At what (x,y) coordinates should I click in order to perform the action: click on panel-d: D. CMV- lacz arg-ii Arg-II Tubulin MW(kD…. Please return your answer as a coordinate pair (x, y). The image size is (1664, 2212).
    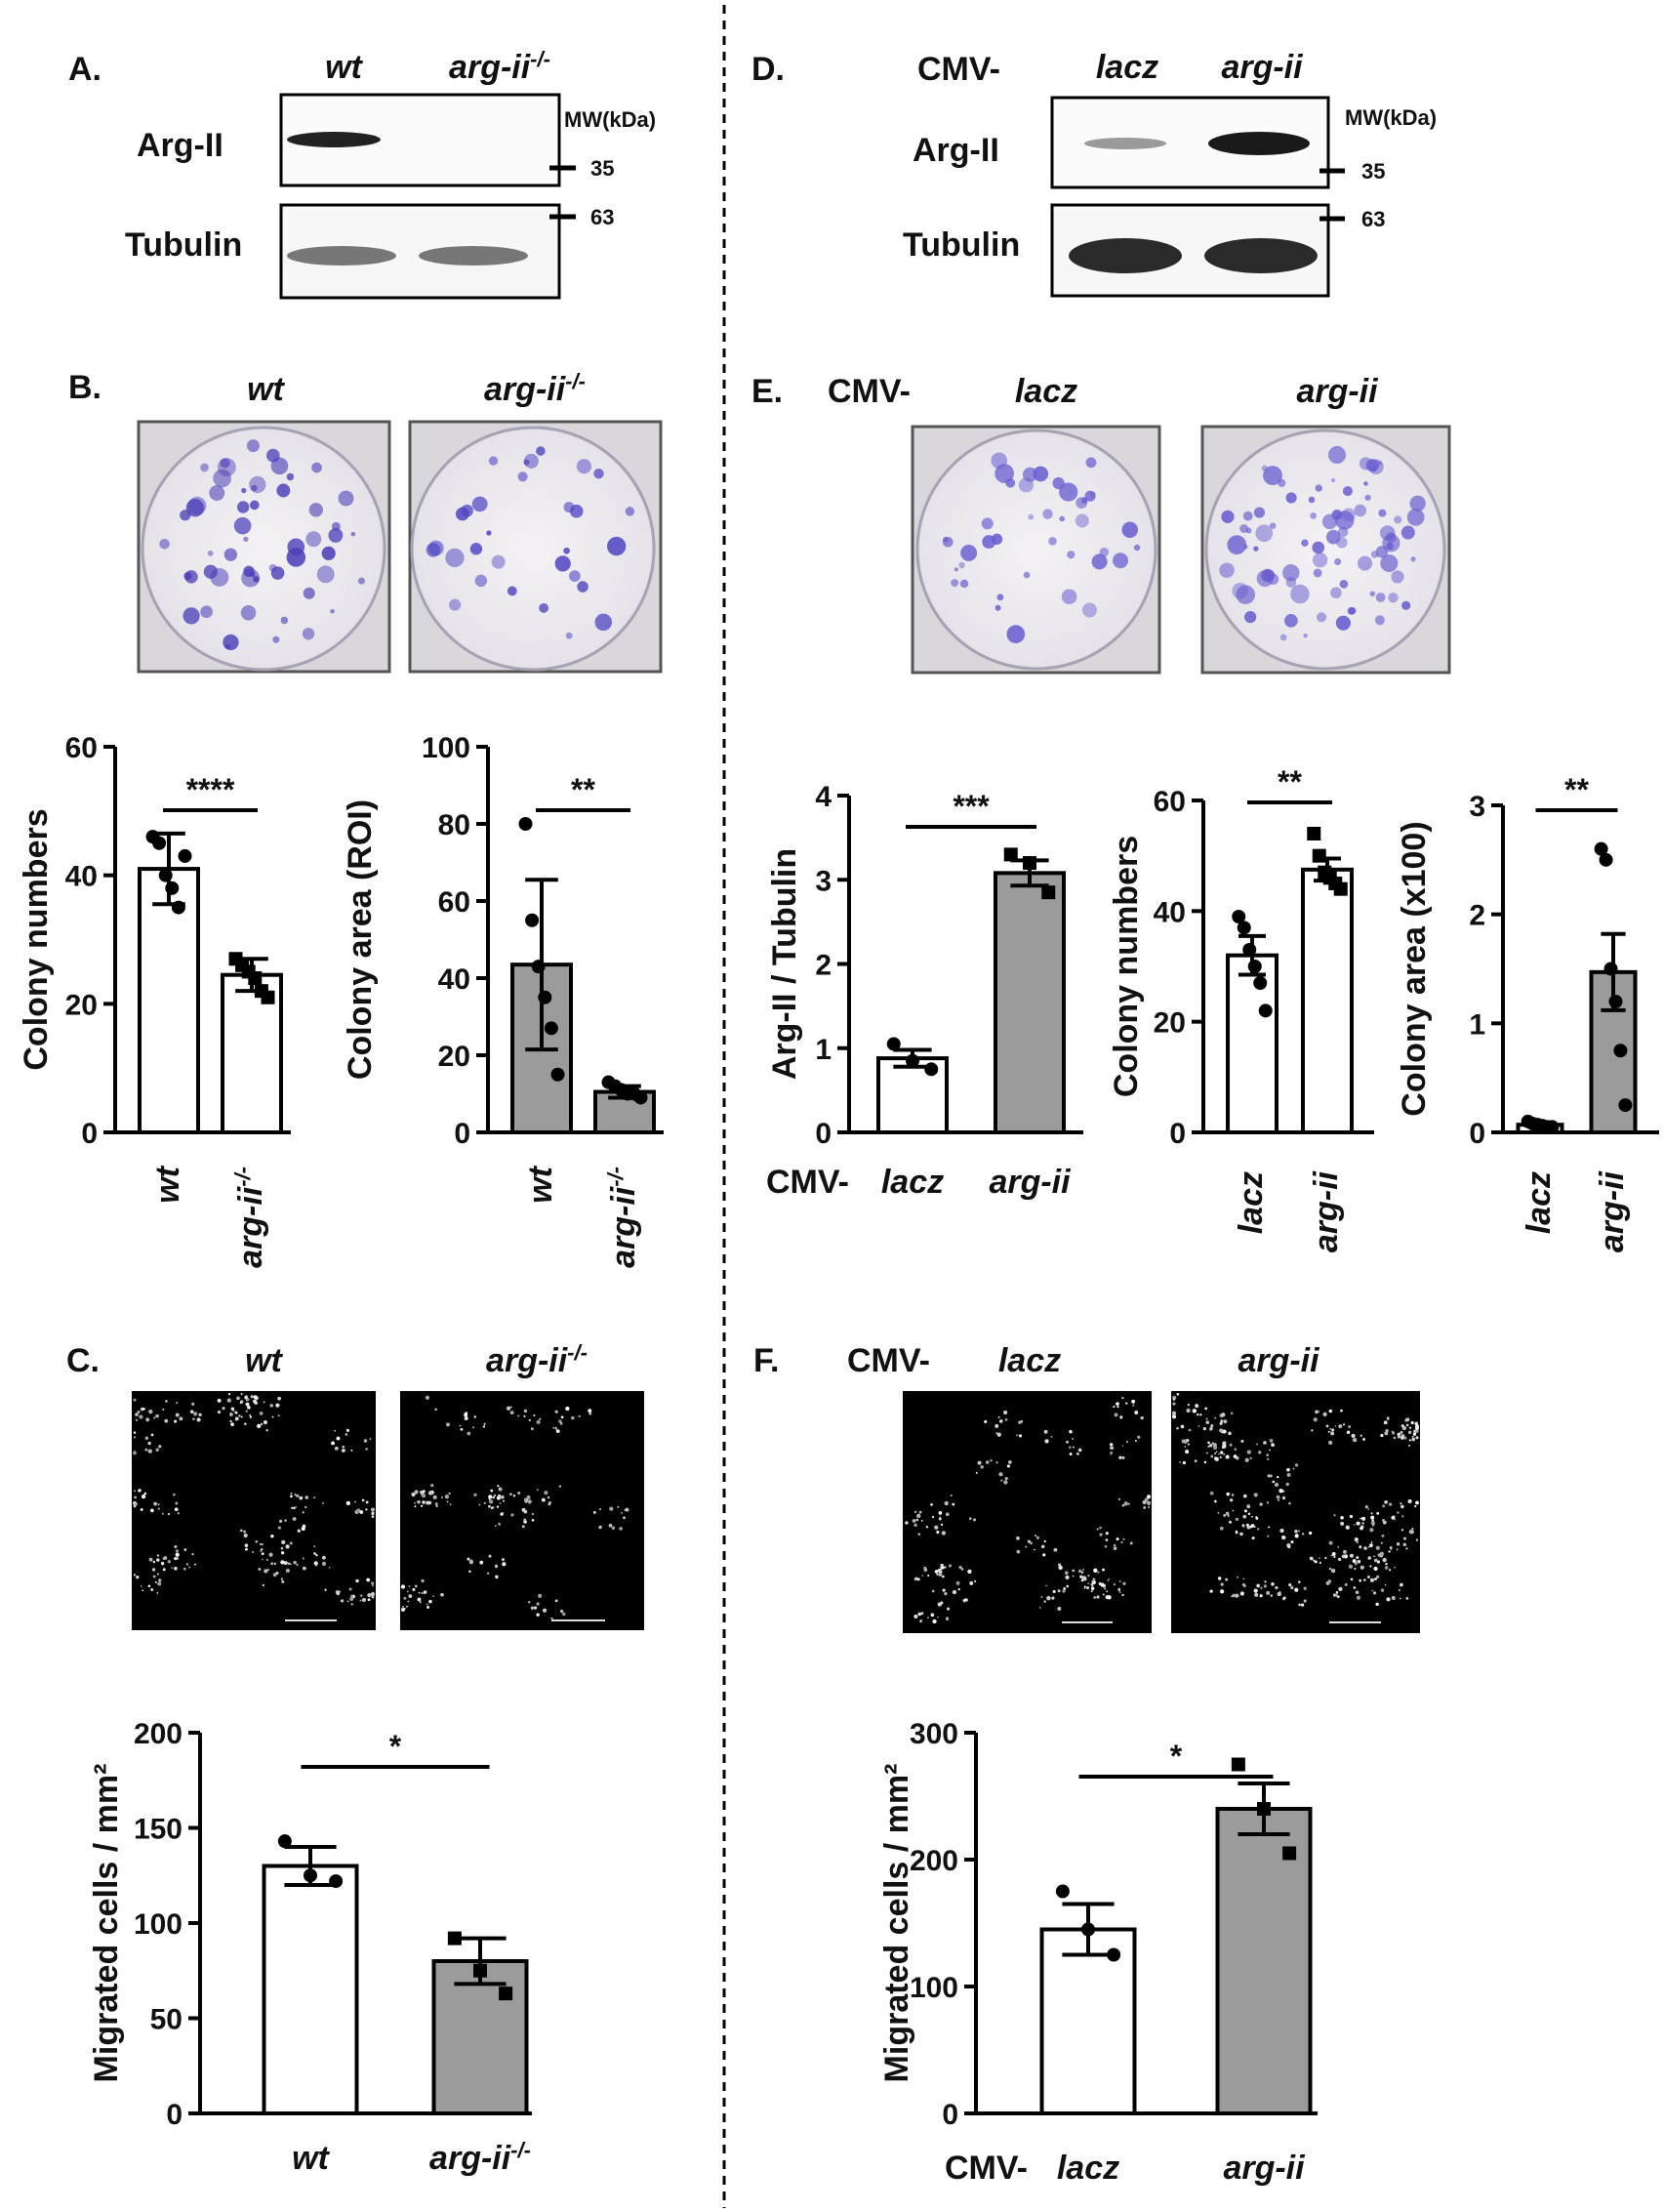
    Looking at the image, I should click on (1094, 173).